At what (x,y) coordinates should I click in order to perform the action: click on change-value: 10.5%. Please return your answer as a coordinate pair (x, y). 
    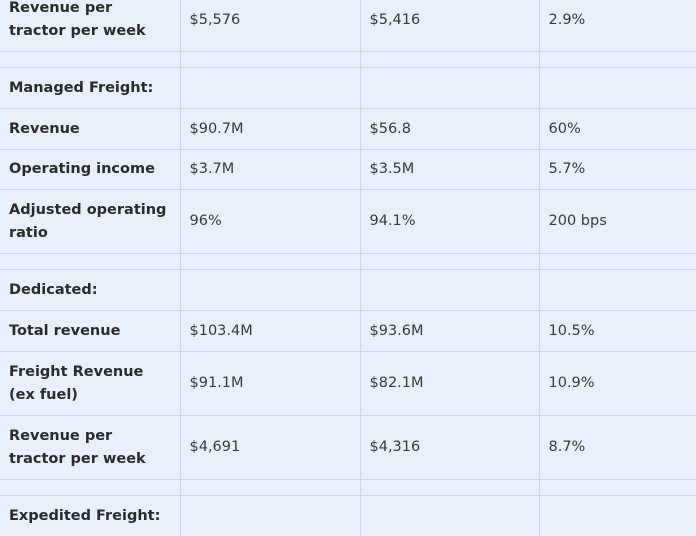
    Looking at the image, I should click on (617, 331).